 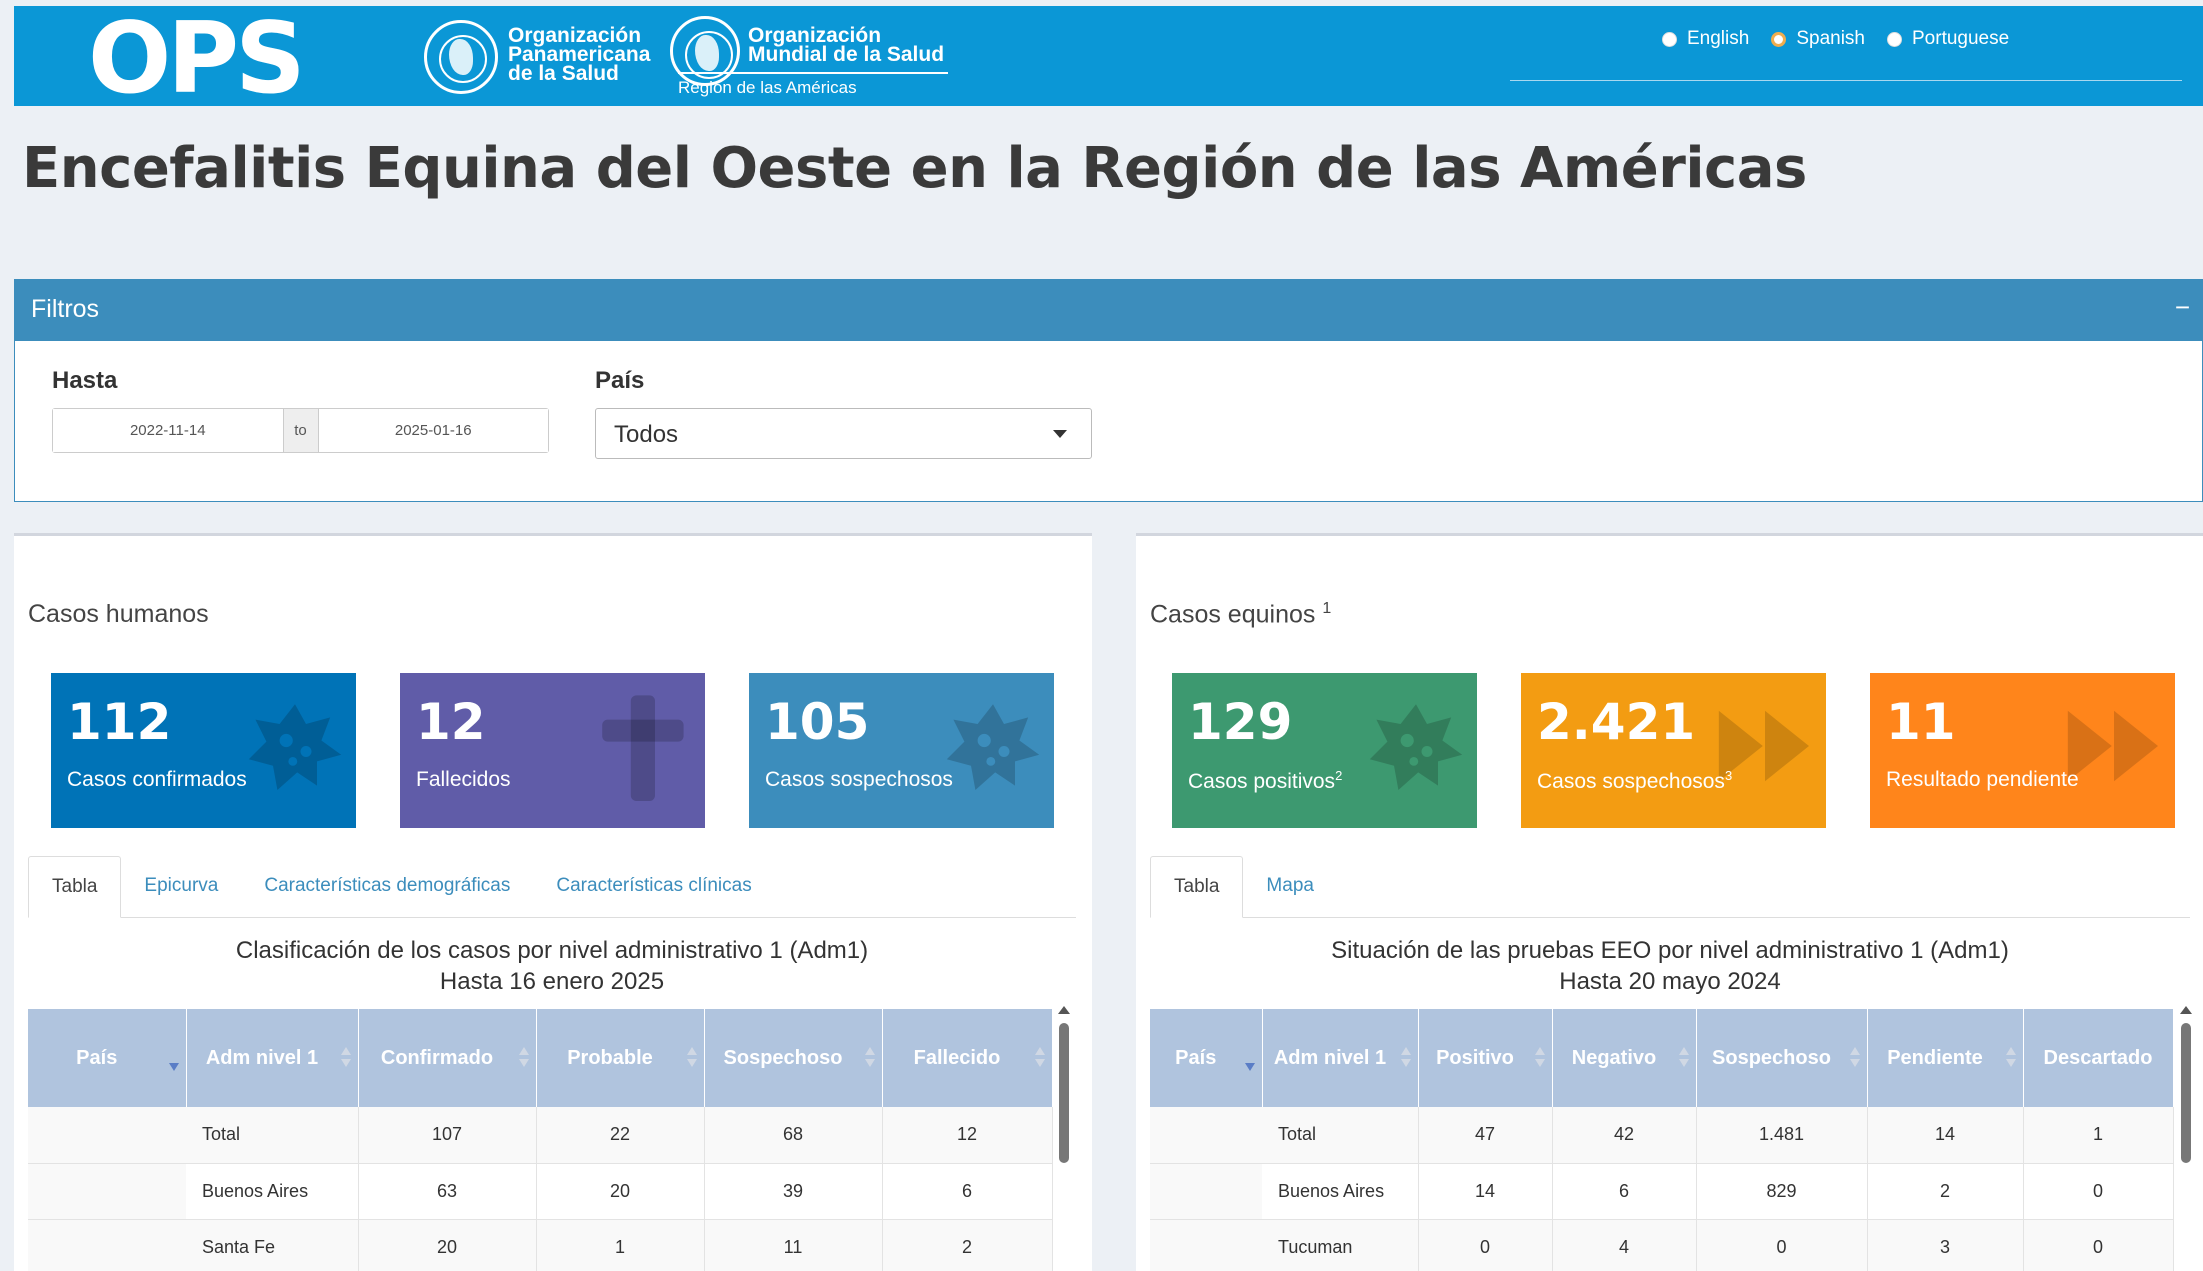 What do you see at coordinates (1670, 887) in the screenshot?
I see `equine-tabs: Tabla Mapa` at bounding box center [1670, 887].